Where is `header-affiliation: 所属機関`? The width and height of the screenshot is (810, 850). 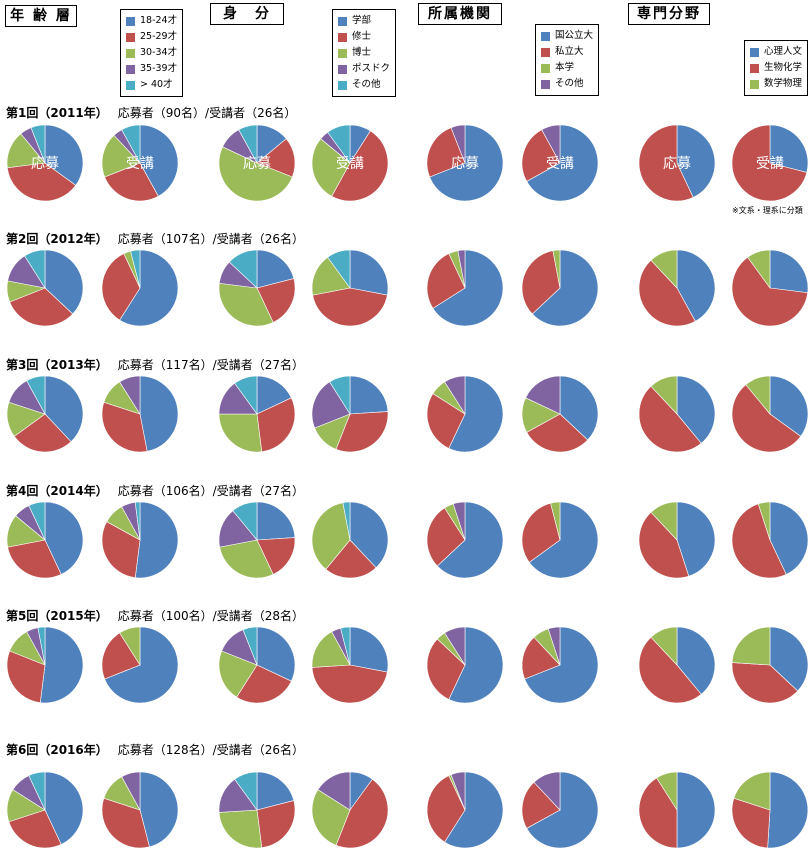
header-affiliation: 所属機関 is located at coordinates (460, 14).